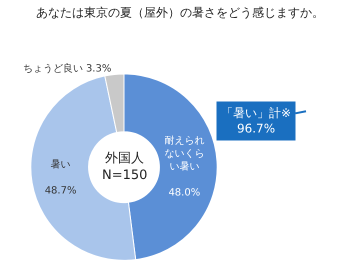 The image size is (360, 270). I want to click on slice-label: ちょうど良い 3.3%, so click(67, 68).